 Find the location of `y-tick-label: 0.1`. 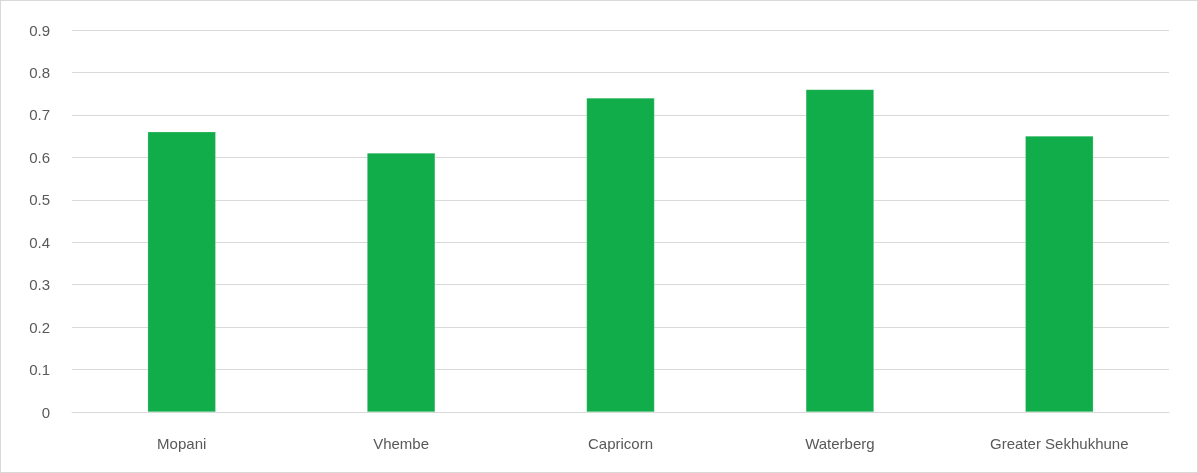

y-tick-label: 0.1 is located at coordinates (39, 370).